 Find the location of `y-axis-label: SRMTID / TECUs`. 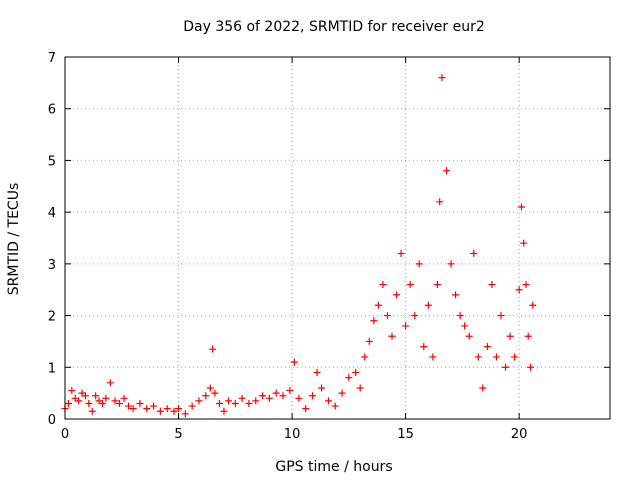

y-axis-label: SRMTID / TECUs is located at coordinates (14, 239).